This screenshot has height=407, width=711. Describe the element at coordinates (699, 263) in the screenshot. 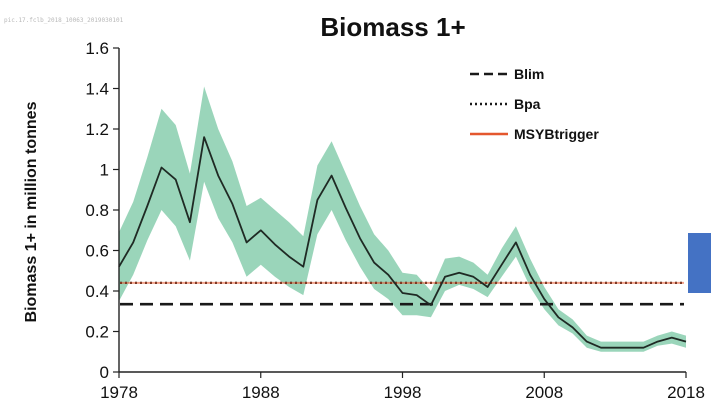

I see `side-tab` at that location.